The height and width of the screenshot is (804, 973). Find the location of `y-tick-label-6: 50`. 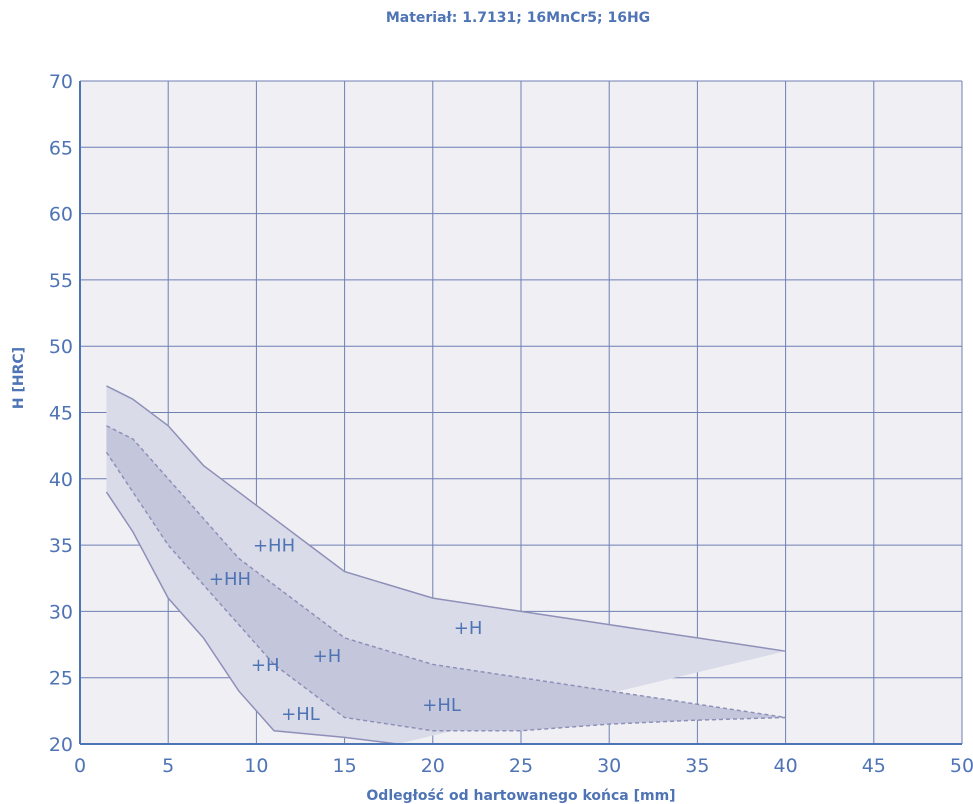

y-tick-label-6: 50 is located at coordinates (61, 347).